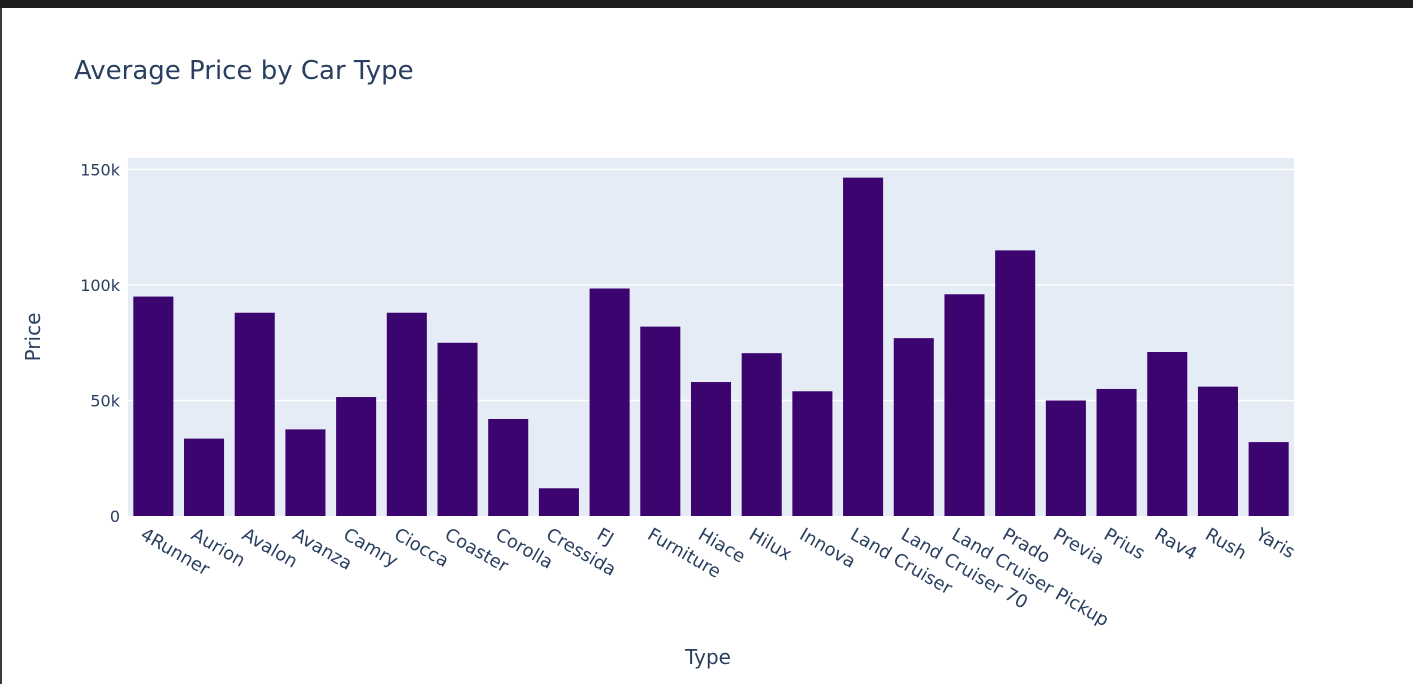 This screenshot has height=684, width=1413. Describe the element at coordinates (100, 343) in the screenshot. I see `y-axis-ticks: 0 50k 100k 150k` at that location.